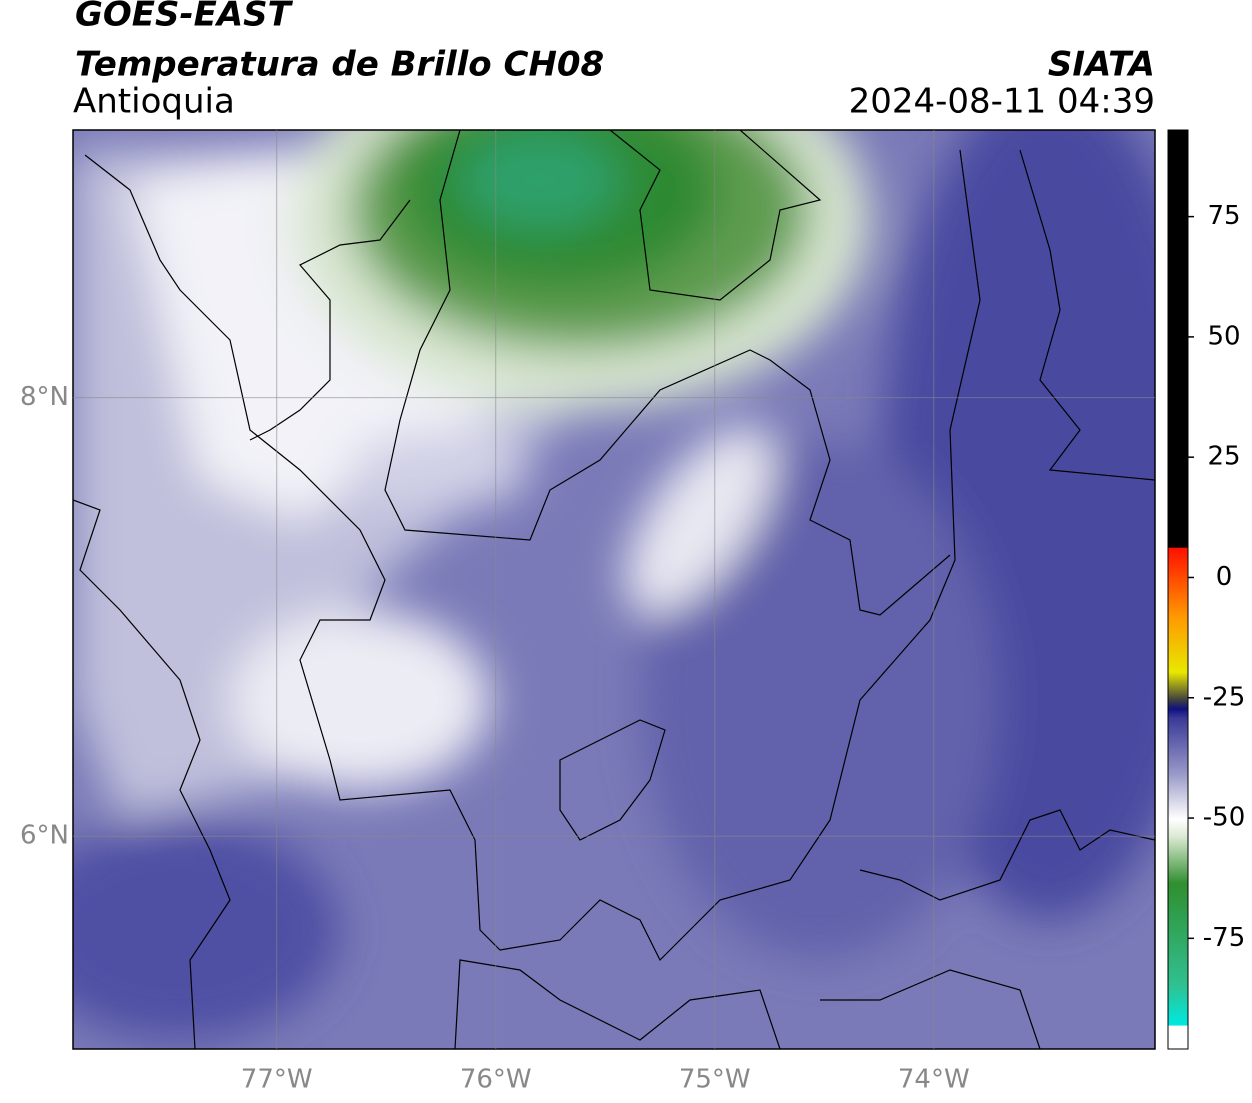  What do you see at coordinates (715, 1080) in the screenshot?
I see `x-tick-label: 75°W` at bounding box center [715, 1080].